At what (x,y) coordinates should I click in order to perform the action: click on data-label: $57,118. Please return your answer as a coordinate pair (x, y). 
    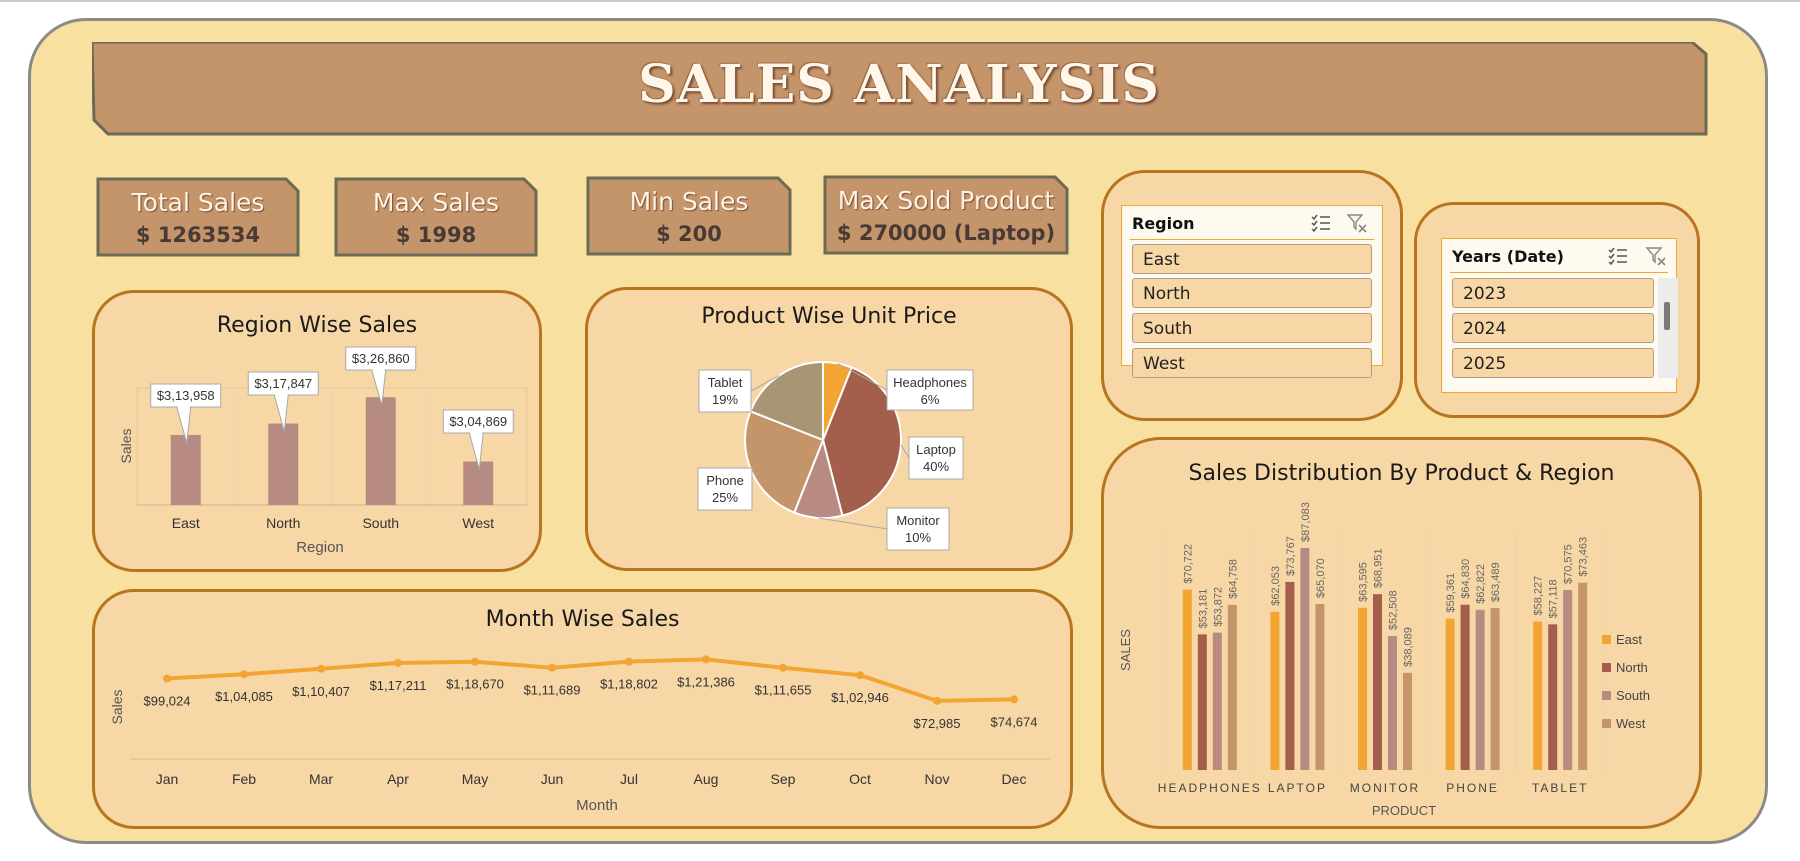
    Looking at the image, I should click on (1554, 598).